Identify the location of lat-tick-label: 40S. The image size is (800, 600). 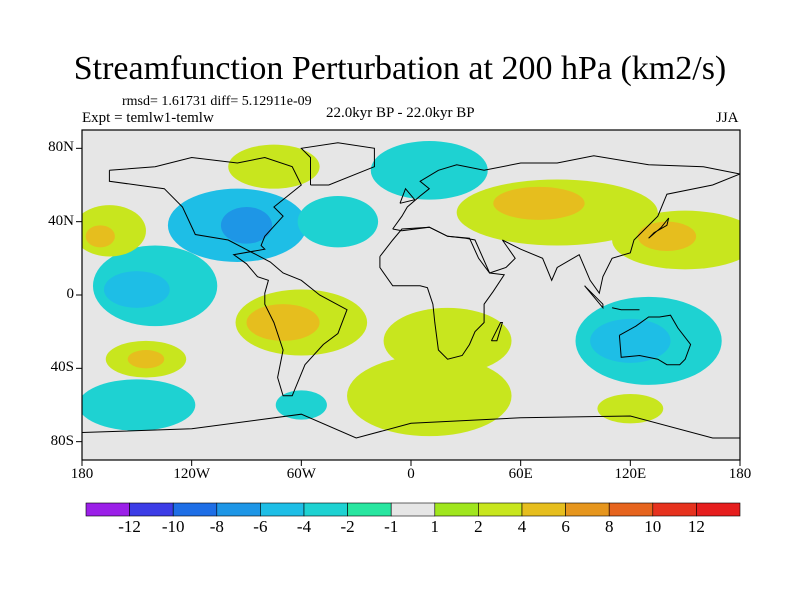
(62, 367).